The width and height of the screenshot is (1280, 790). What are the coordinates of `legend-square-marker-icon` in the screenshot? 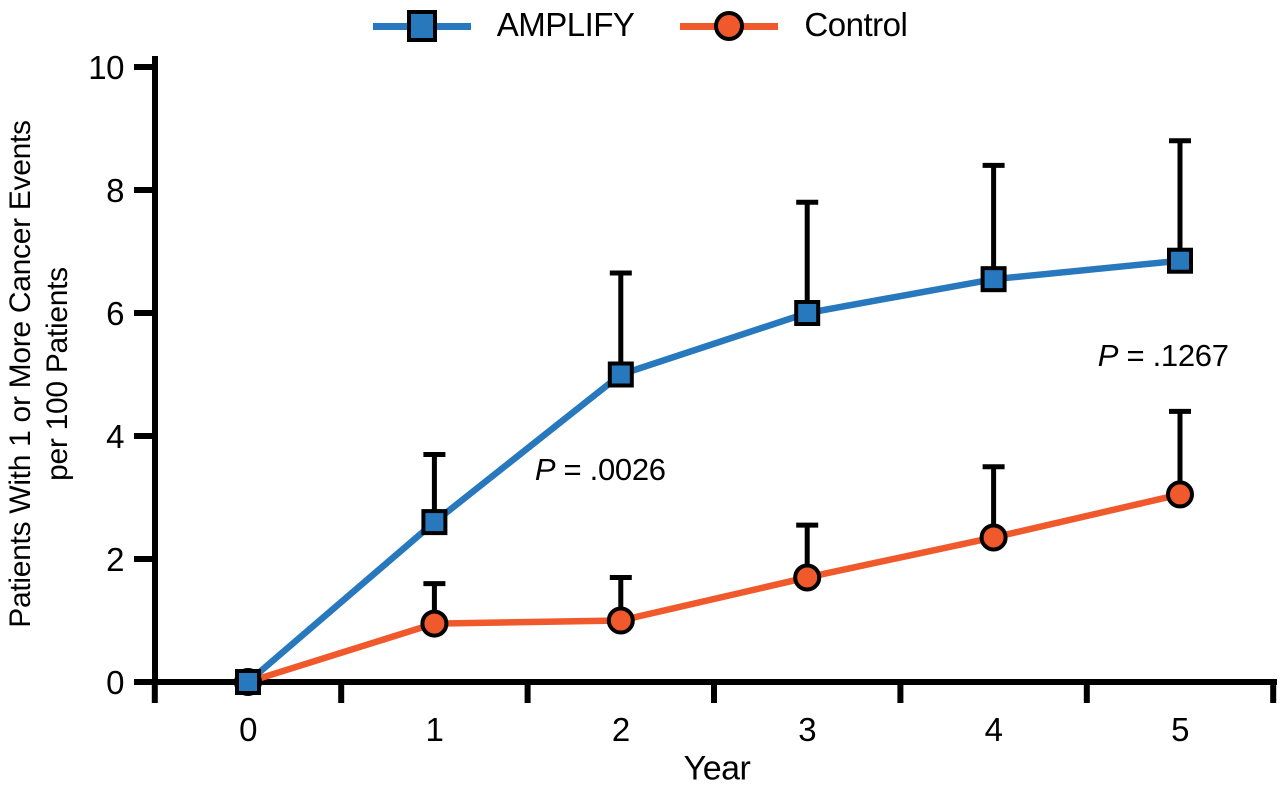 It's located at (421, 26).